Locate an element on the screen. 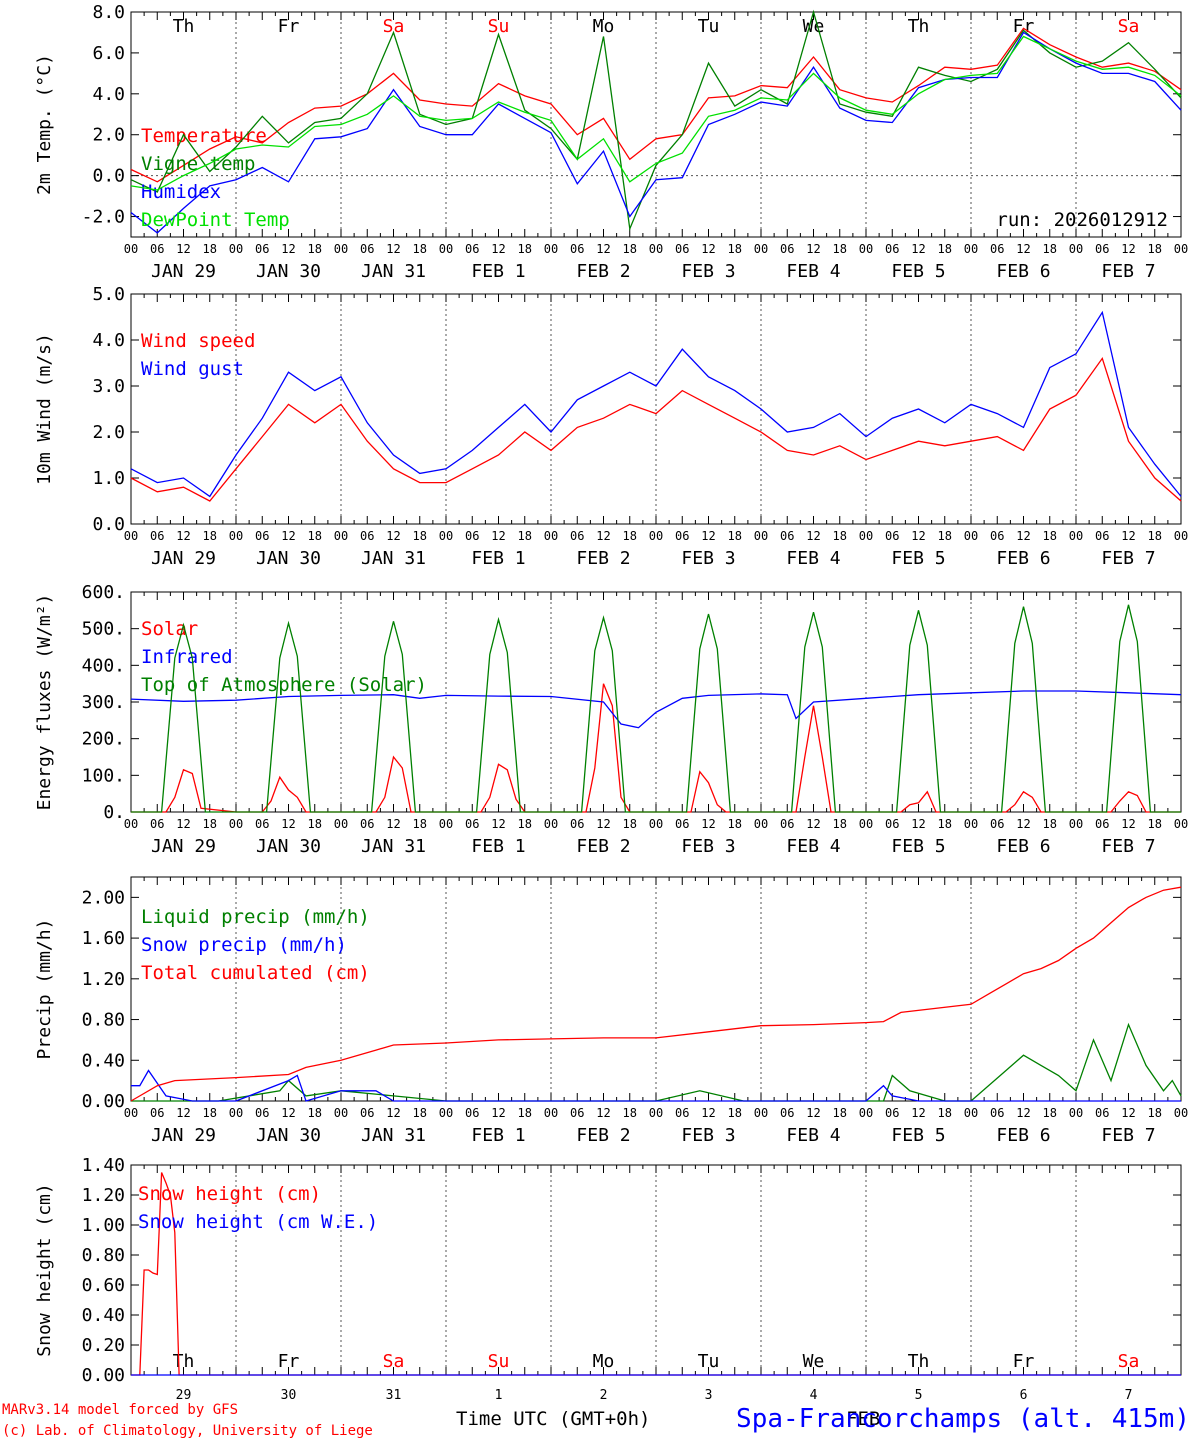 The image size is (1194, 1440). weekday-label: Mo is located at coordinates (604, 1361).